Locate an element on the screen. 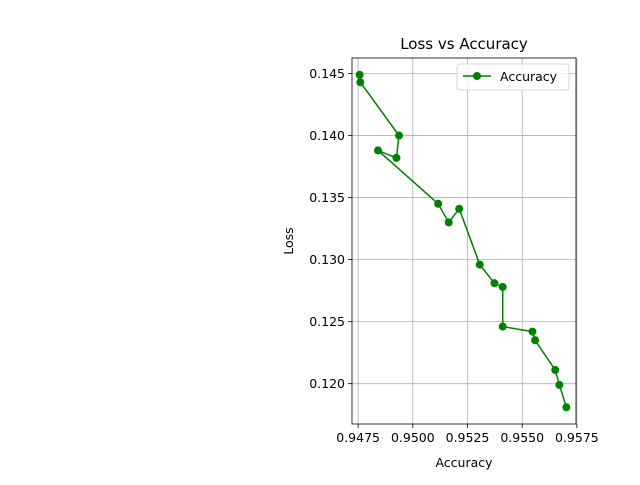 The image size is (640, 485). chart-title: Loss vs Accuracy is located at coordinates (464, 44).